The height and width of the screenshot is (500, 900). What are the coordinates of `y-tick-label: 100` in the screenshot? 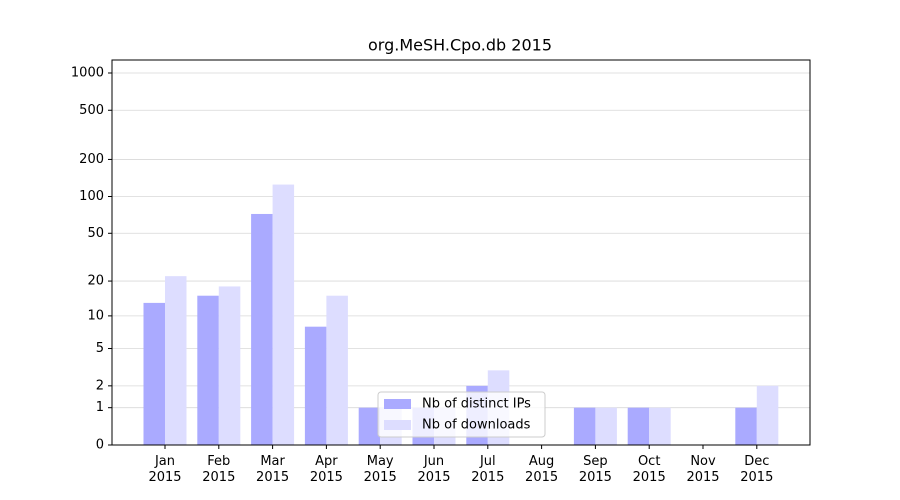 It's located at (91, 196).